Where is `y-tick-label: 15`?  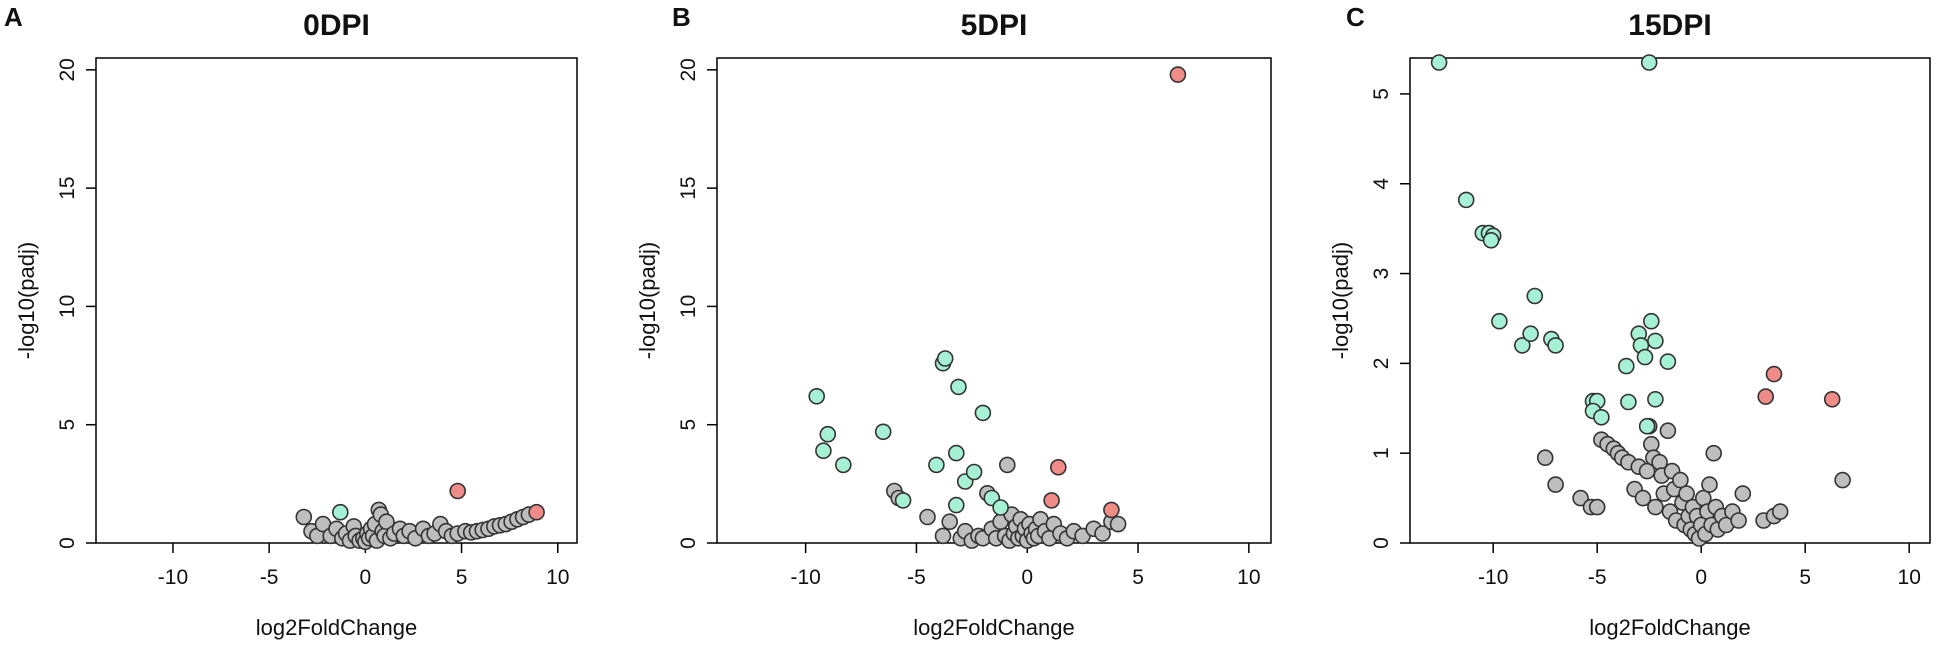
y-tick-label: 15 is located at coordinates (67, 187).